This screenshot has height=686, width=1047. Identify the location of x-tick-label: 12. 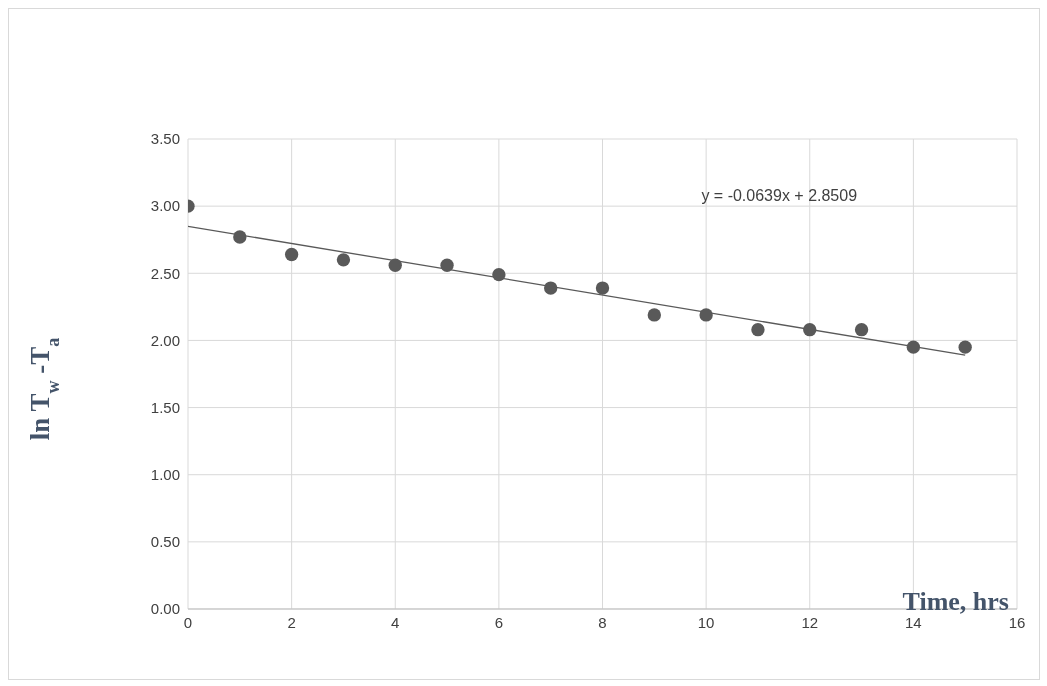
(810, 622).